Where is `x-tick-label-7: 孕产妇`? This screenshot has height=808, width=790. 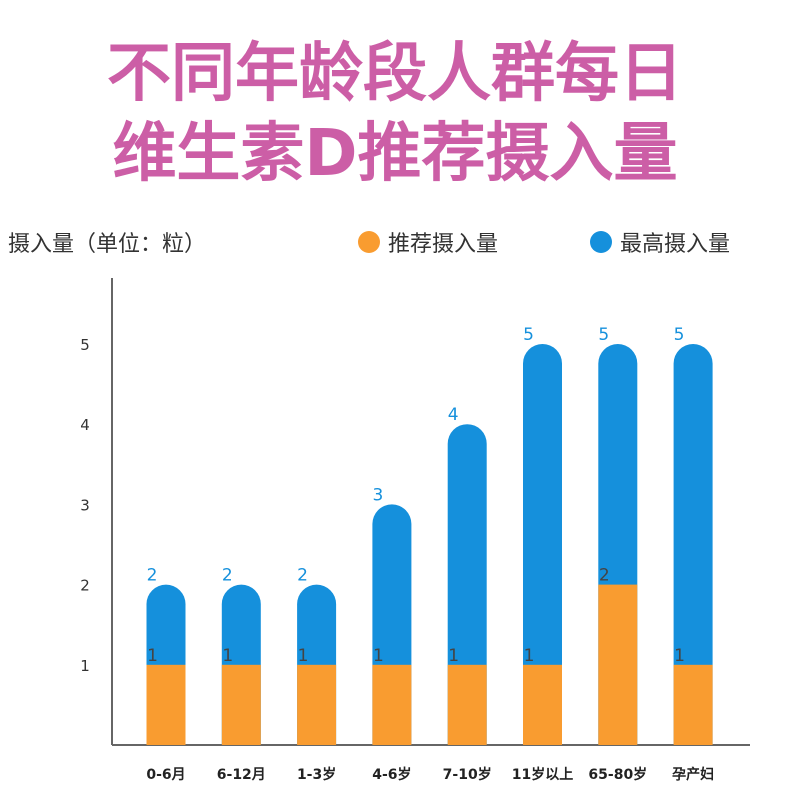 x-tick-label-7: 孕产妇 is located at coordinates (693, 774).